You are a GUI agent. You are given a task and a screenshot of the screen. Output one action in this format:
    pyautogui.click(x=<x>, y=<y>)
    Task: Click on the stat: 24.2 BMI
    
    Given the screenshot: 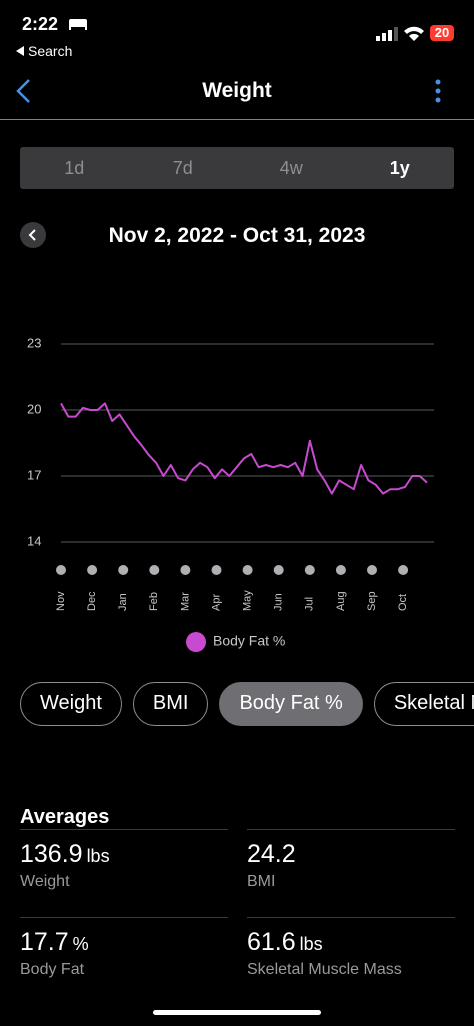 What is the action you would take?
    pyautogui.click(x=351, y=865)
    